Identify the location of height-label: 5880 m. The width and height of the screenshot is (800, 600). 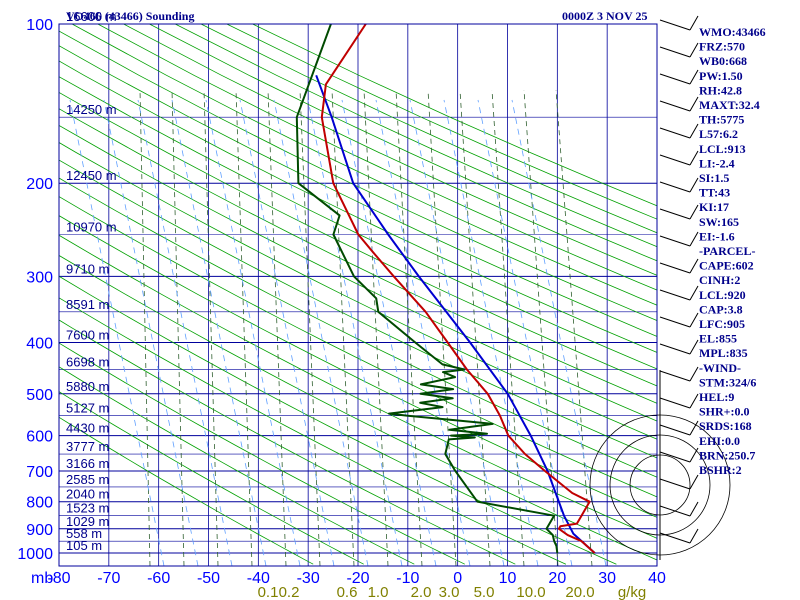
(87, 386).